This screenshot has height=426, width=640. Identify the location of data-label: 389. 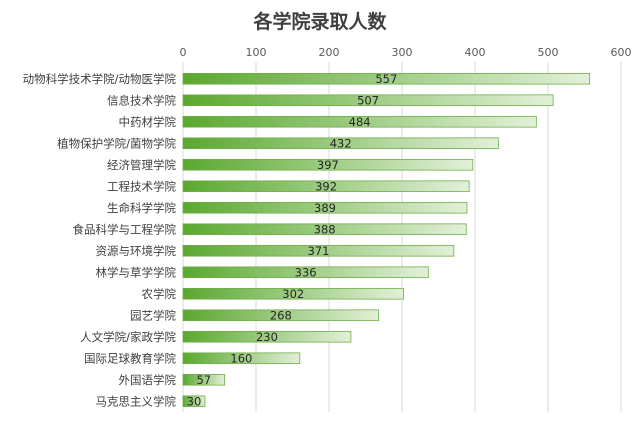
(325, 208).